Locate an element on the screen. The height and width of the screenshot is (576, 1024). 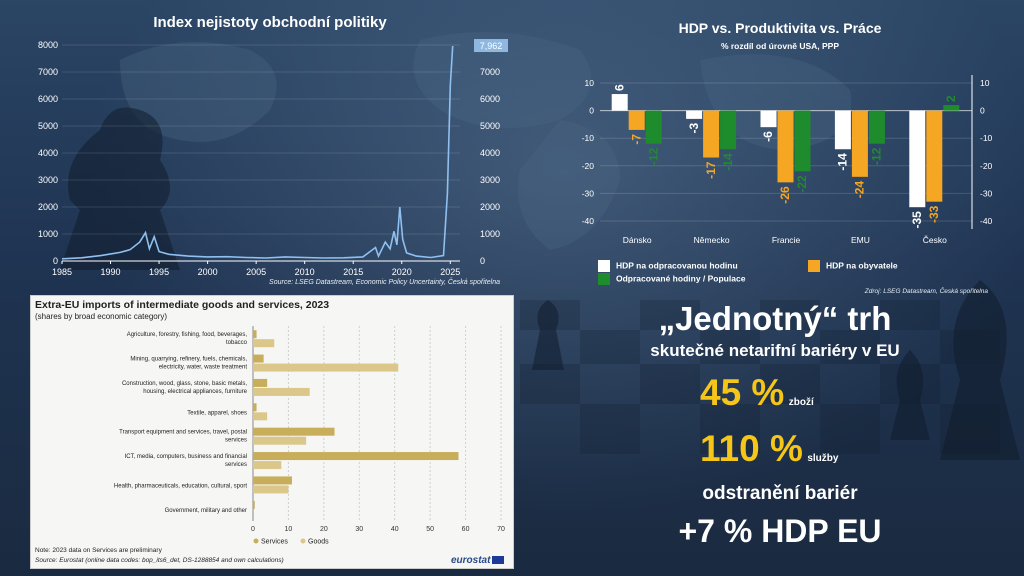
hdp-chart-subtitle: % rozdíl od úrovně USA, PPP is located at coordinates (780, 46).